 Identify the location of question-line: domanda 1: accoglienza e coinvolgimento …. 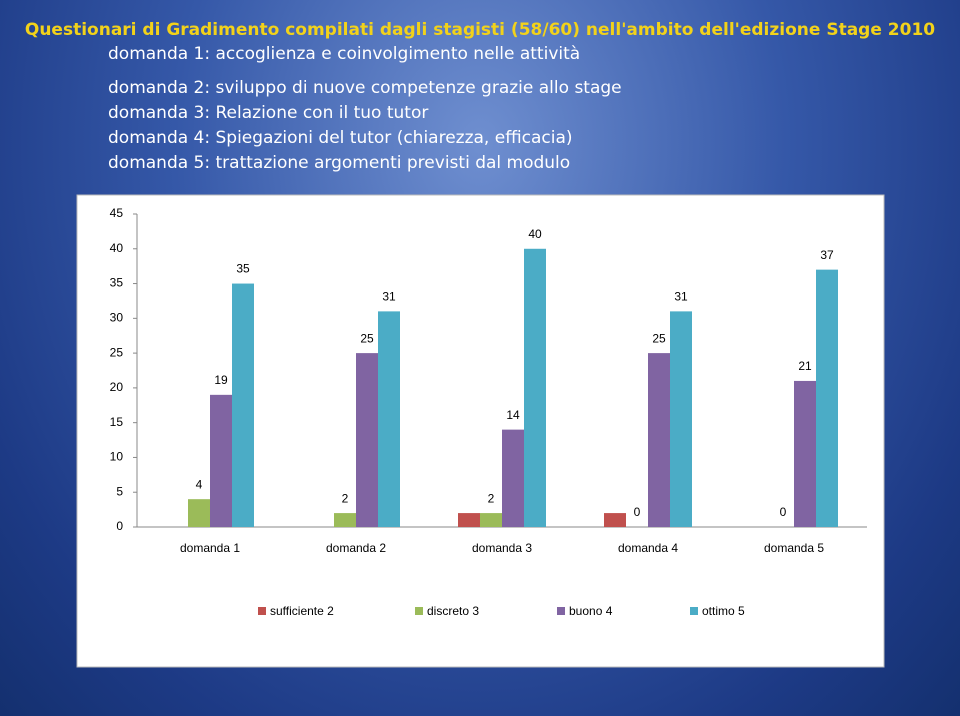
(344, 54).